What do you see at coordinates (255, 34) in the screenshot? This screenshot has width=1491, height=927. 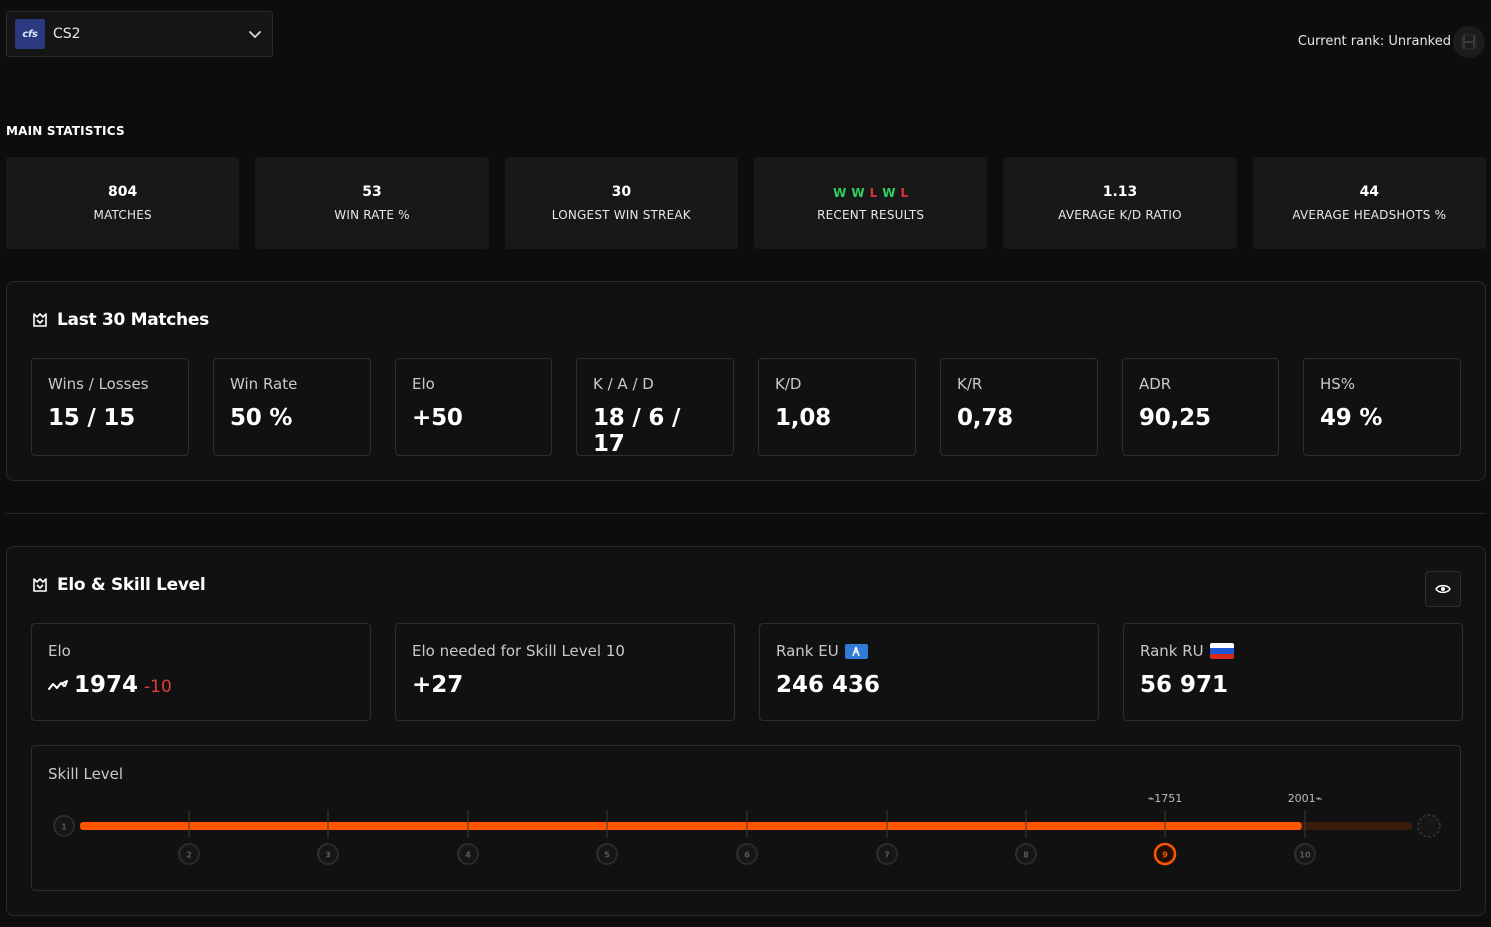 I see `chevron-down-icon` at bounding box center [255, 34].